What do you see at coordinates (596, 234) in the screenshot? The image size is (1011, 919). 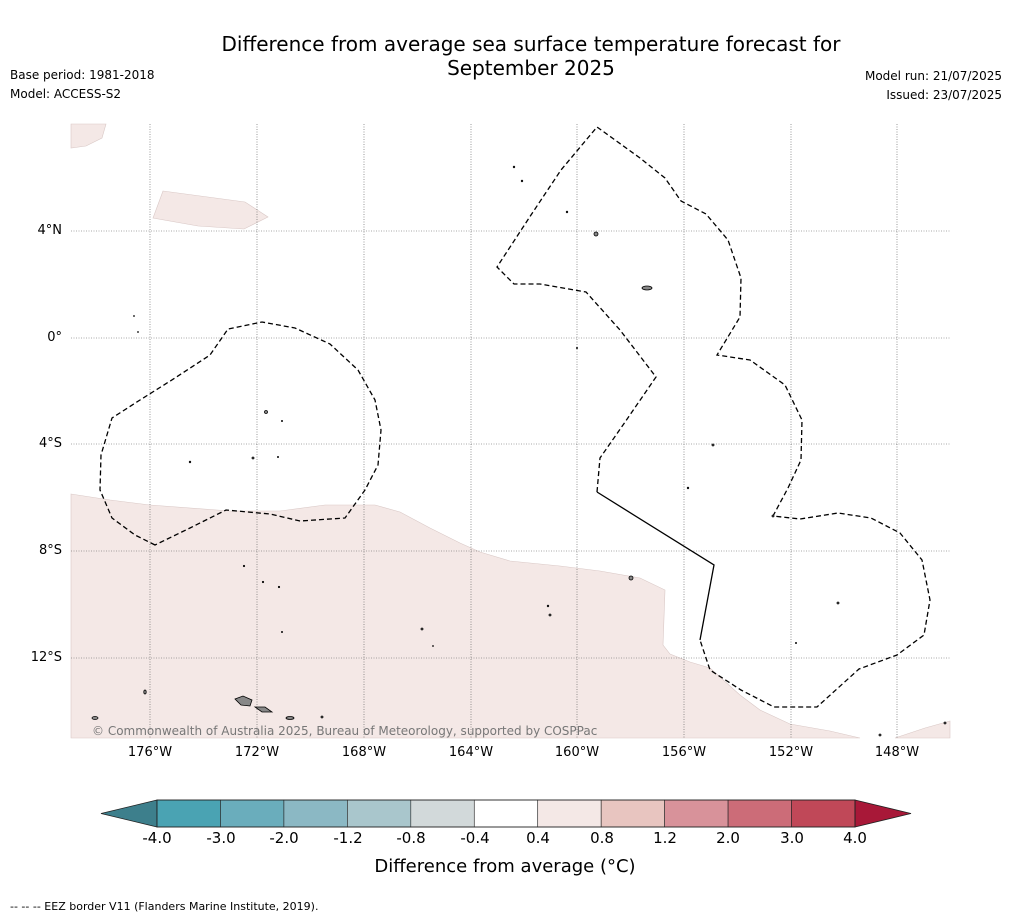 I see `island-tabuaeran` at bounding box center [596, 234].